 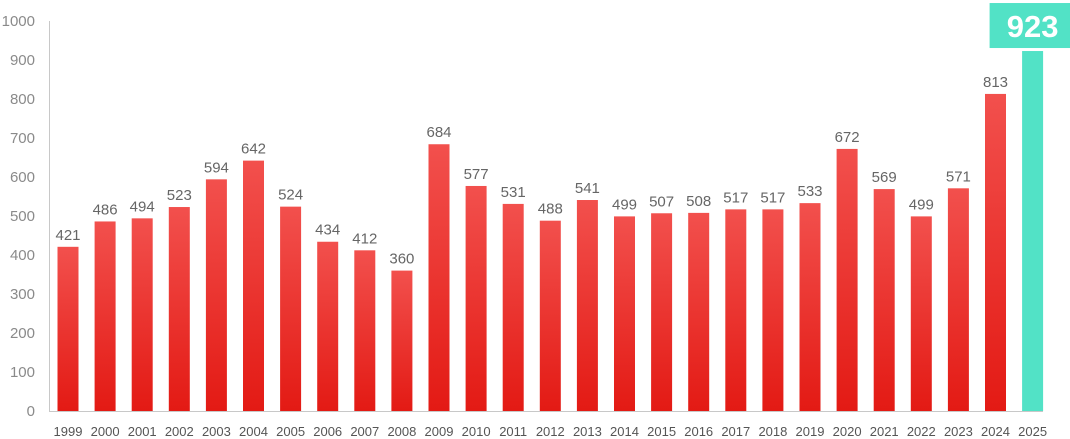 What do you see at coordinates (327, 431) in the screenshot?
I see `x-tick-label: 2006` at bounding box center [327, 431].